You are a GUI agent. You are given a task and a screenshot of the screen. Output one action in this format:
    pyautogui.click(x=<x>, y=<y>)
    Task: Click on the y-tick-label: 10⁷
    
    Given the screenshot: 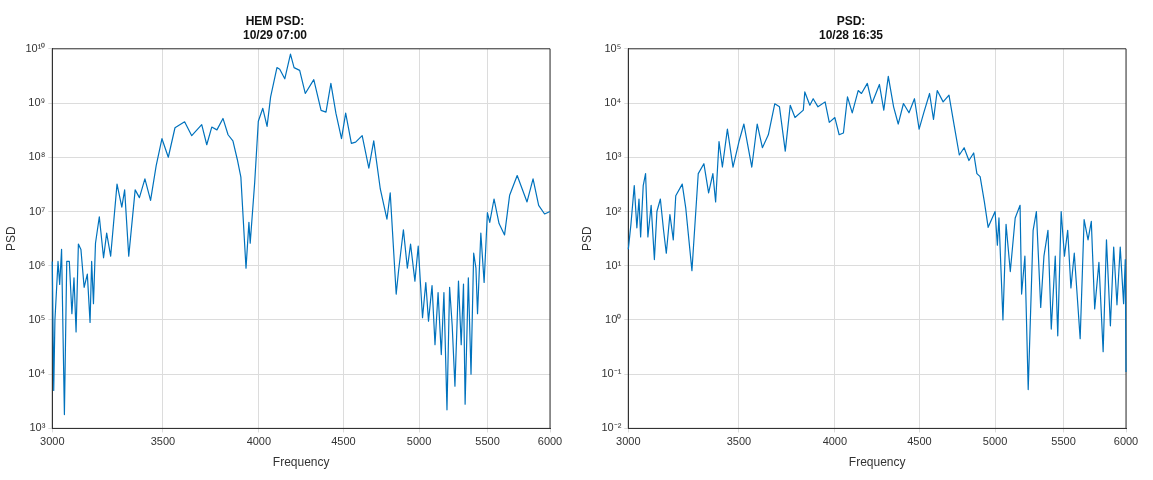 What is the action you would take?
    pyautogui.click(x=37, y=210)
    